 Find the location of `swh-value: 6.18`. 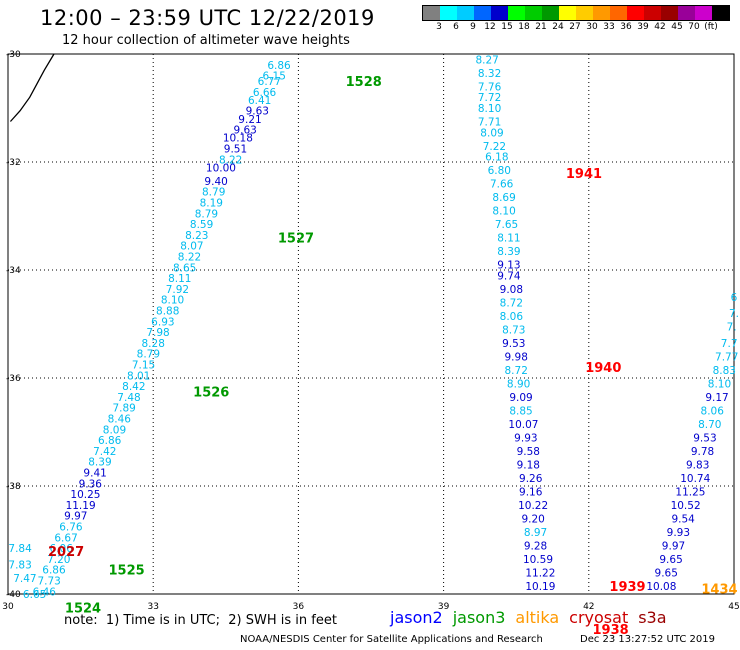

swh-value: 6.18 is located at coordinates (496, 158).